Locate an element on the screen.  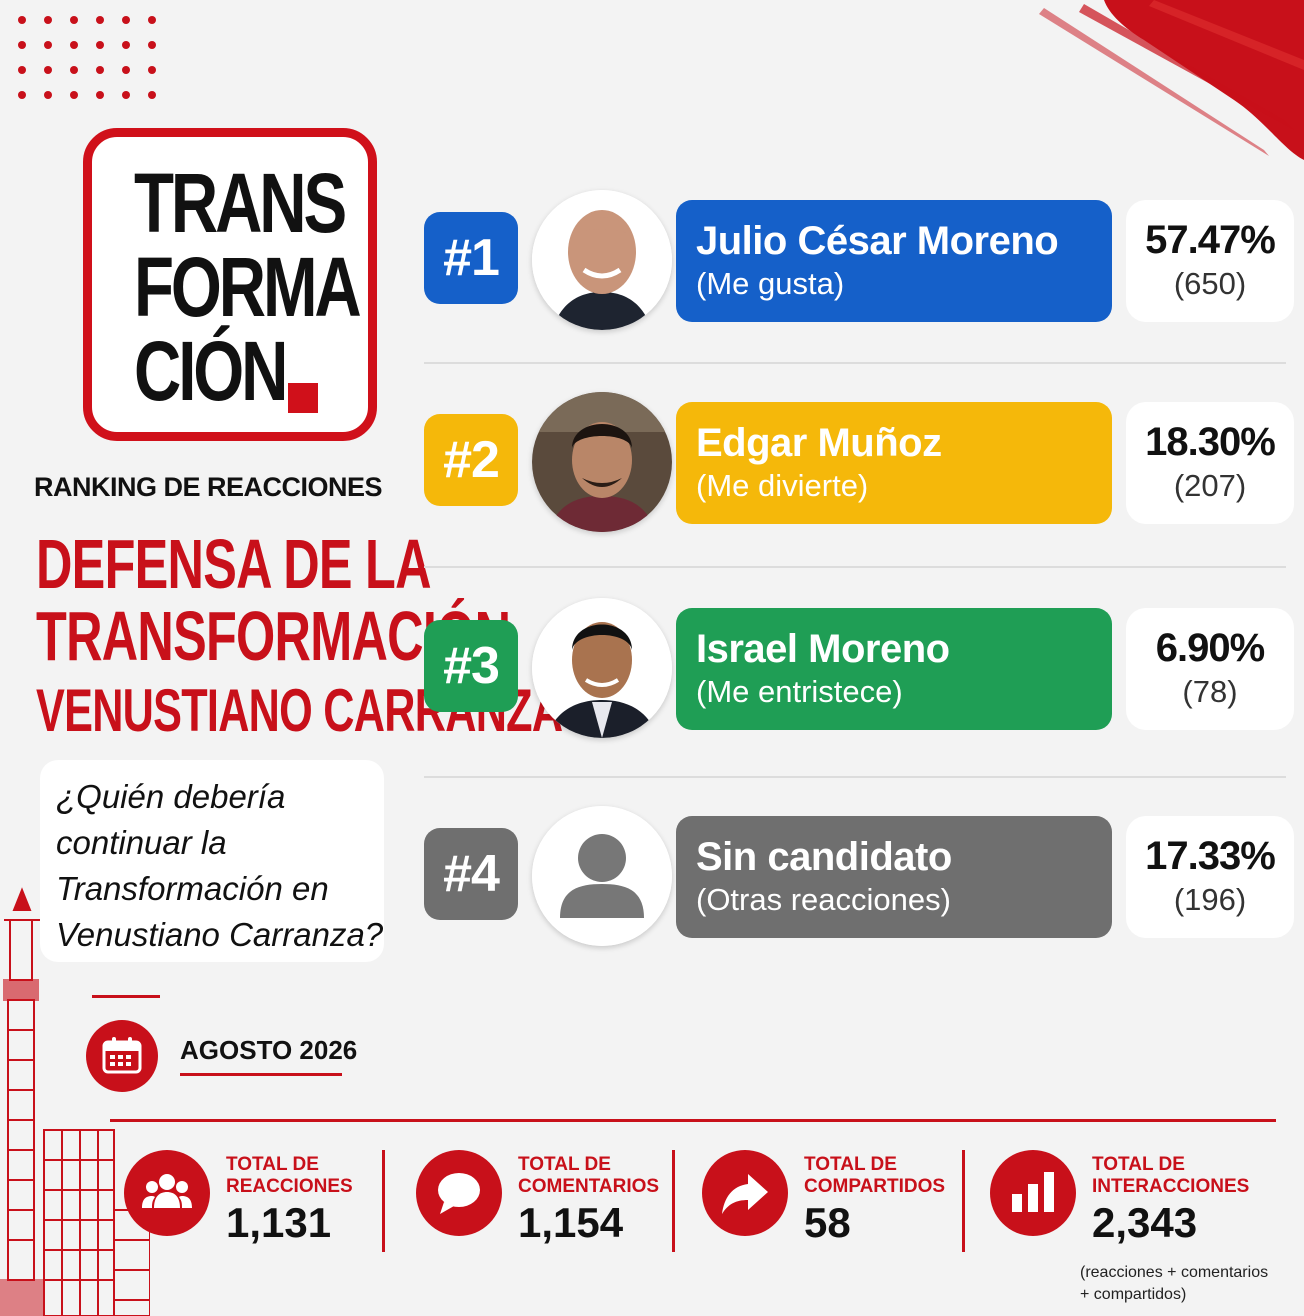
candidate-bar: Israel Moreno (Me entristece) is located at coordinates (894, 669).